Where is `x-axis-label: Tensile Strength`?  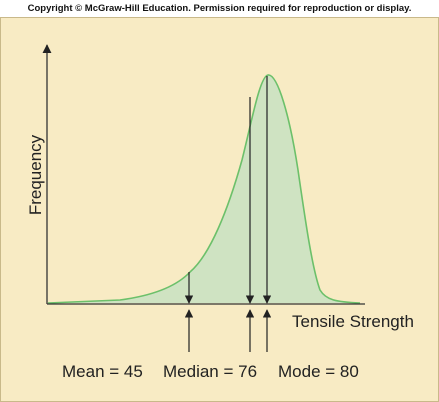
x-axis-label: Tensile Strength is located at coordinates (353, 321).